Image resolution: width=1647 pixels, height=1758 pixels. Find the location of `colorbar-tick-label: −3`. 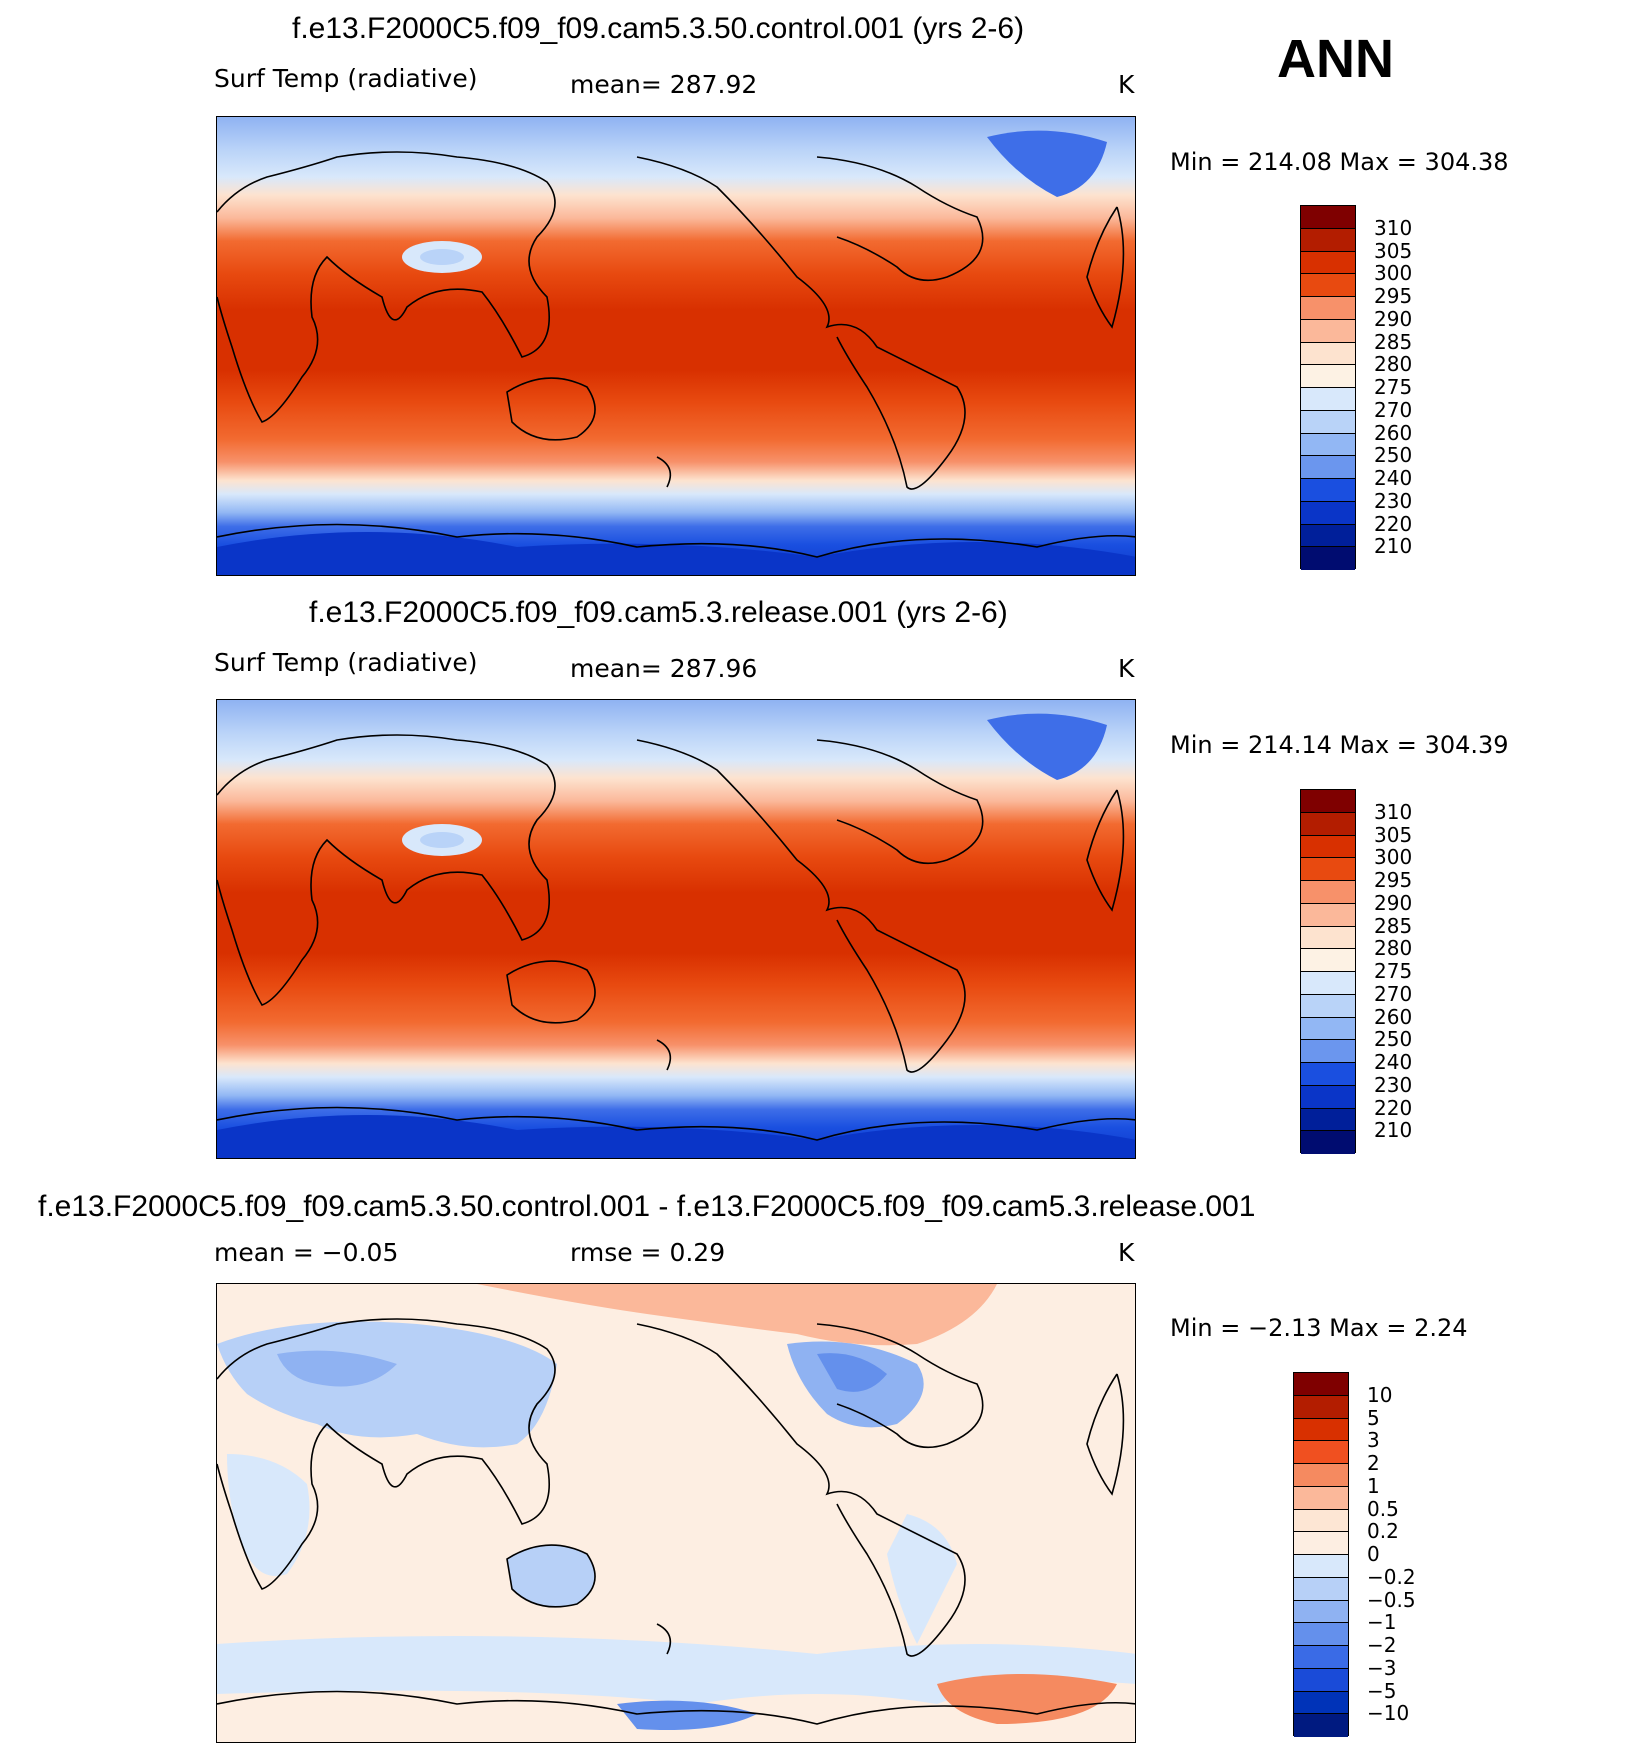

colorbar-tick-label: −3 is located at coordinates (1382, 1667).